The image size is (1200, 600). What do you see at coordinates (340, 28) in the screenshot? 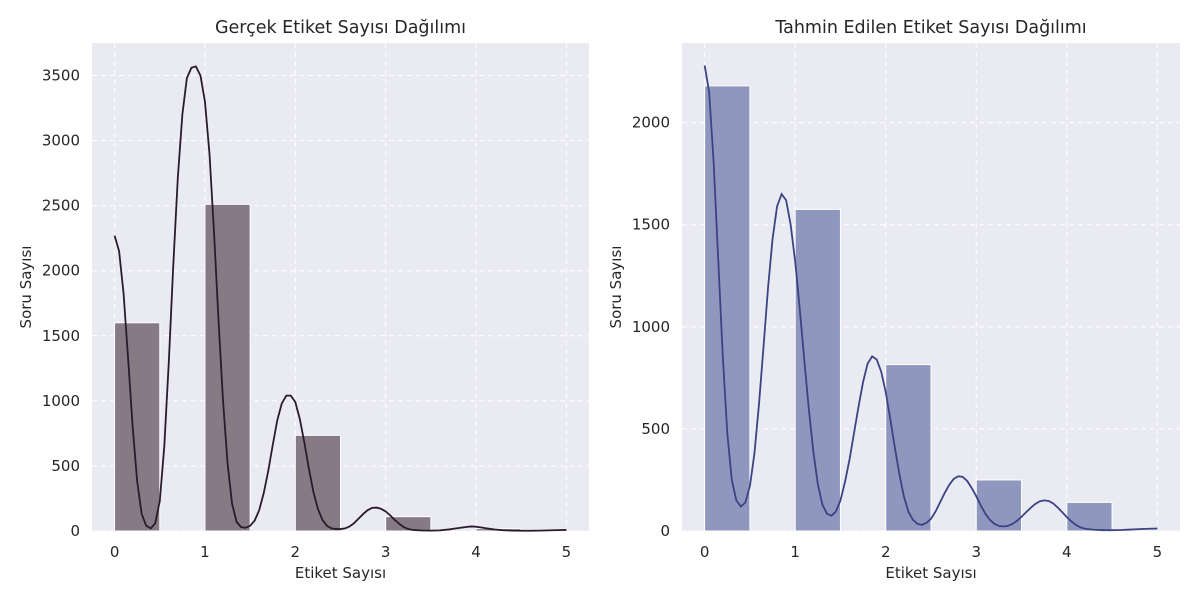
I see `chart-title: Gerçek Etiket Sayısı Dağılımı` at bounding box center [340, 28].